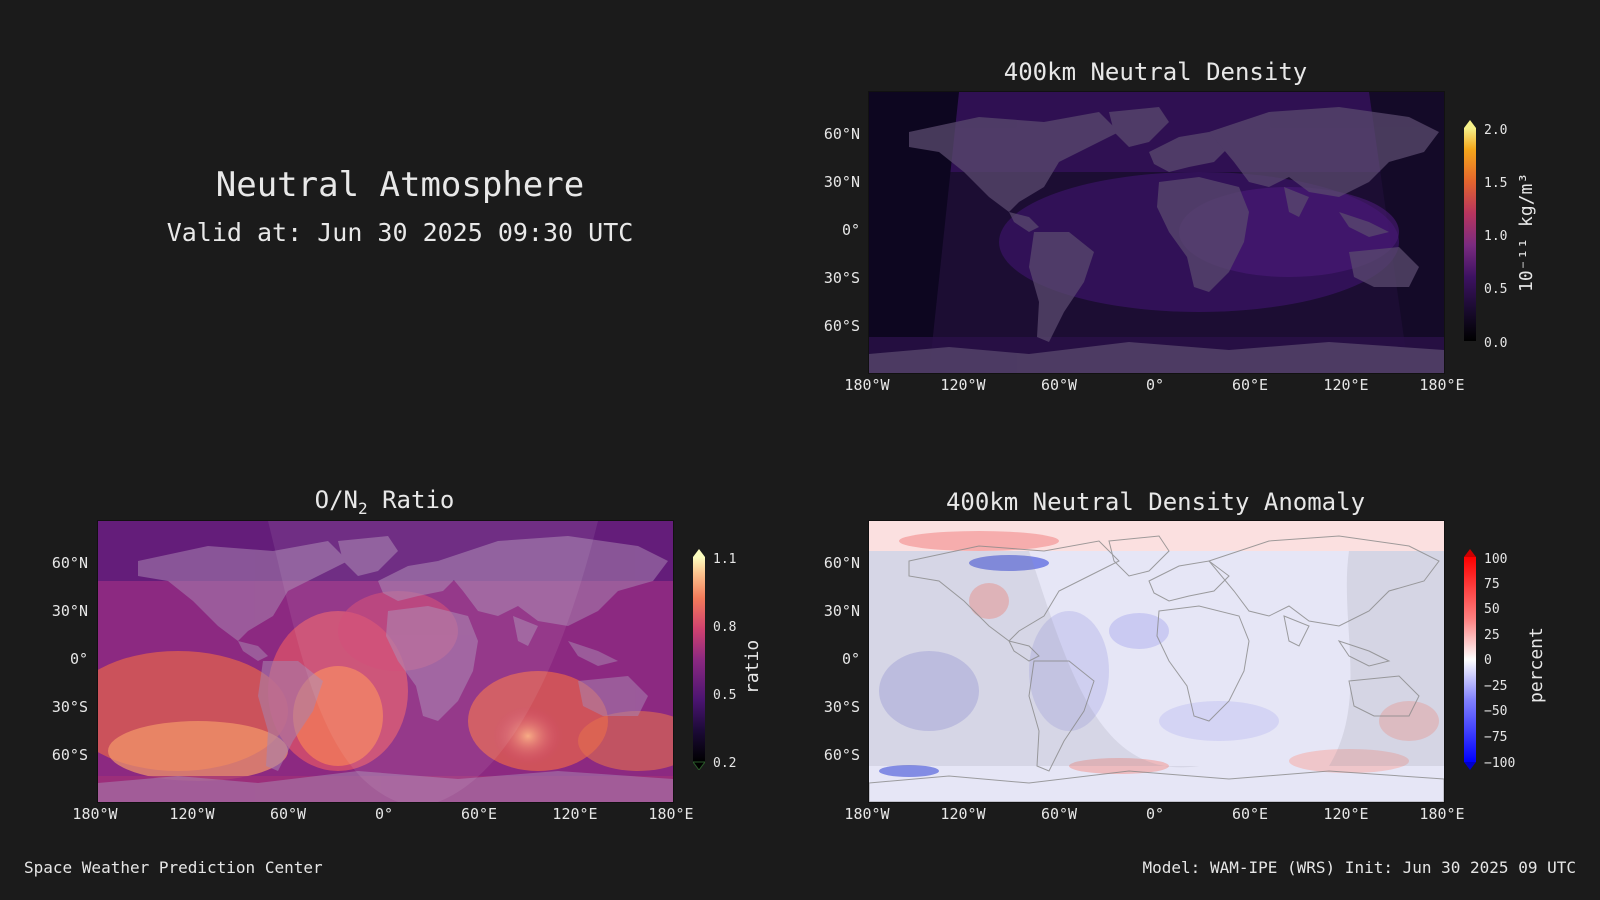  What do you see at coordinates (1442, 814) in the screenshot?
I see `anomaly-lon-180e: 180°E` at bounding box center [1442, 814].